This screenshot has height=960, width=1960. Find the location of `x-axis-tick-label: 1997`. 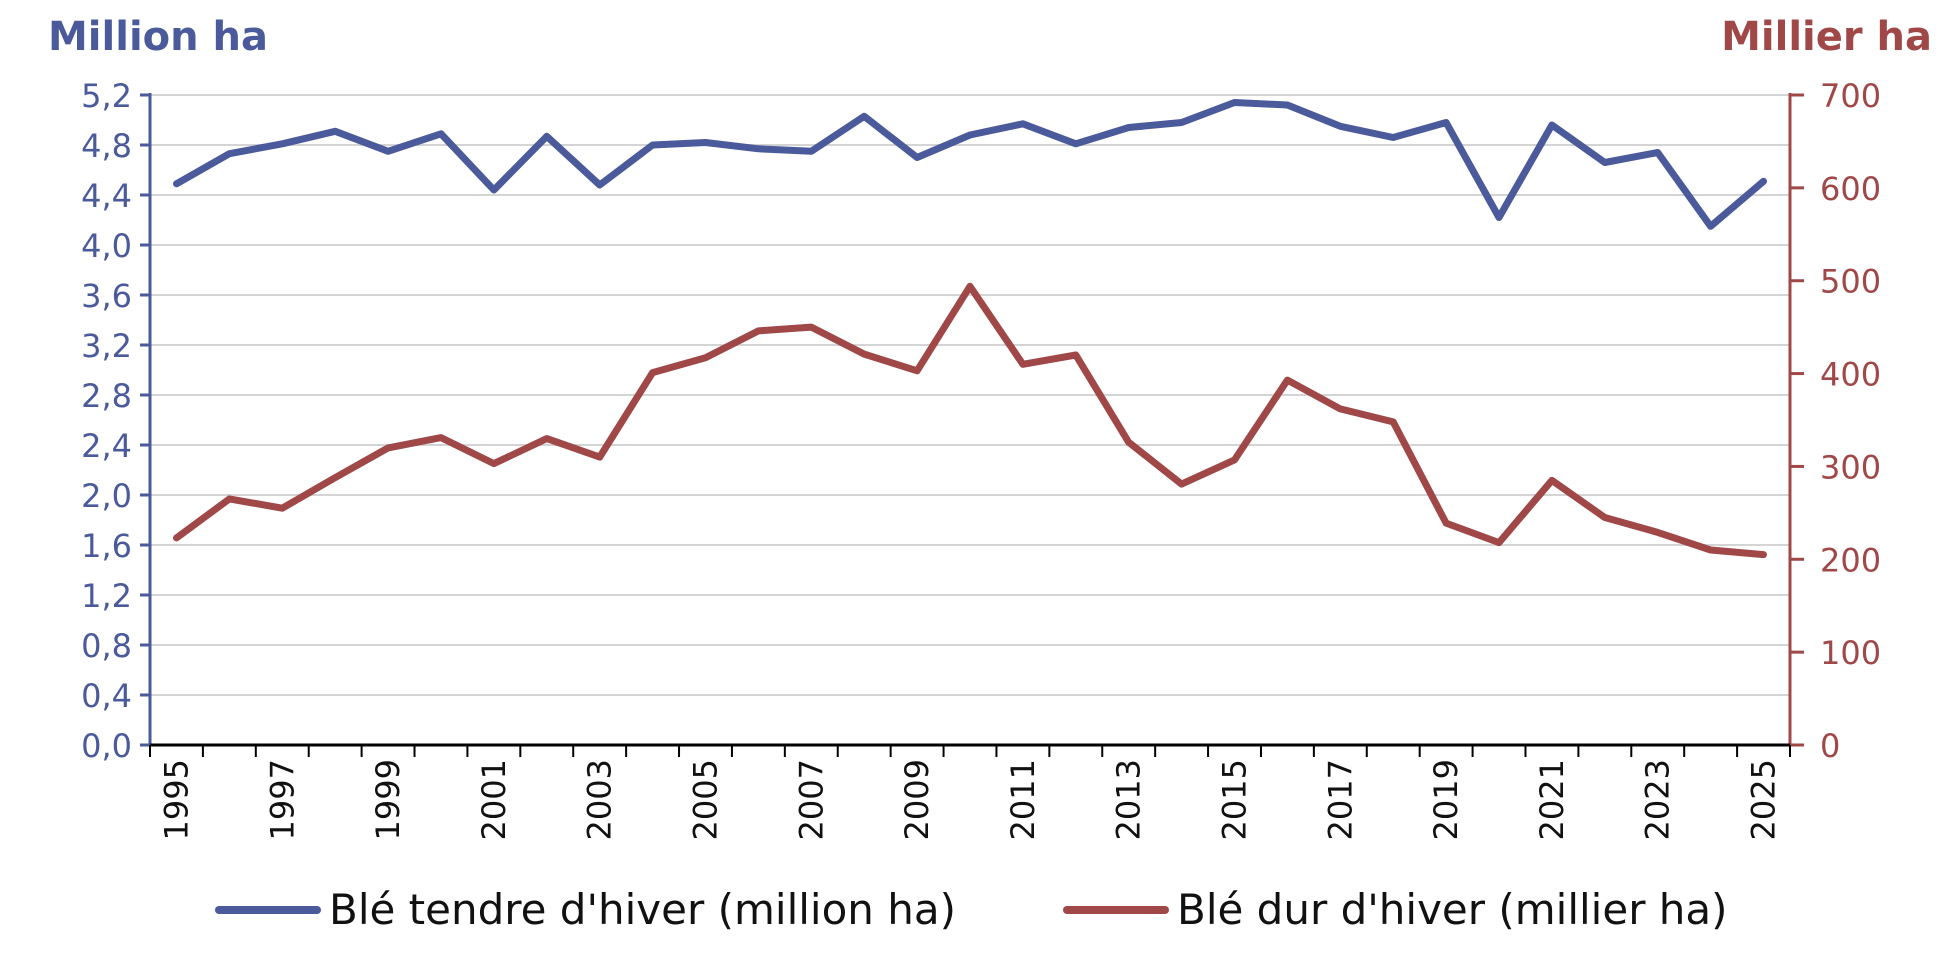

x-axis-tick-label: 1997 is located at coordinates (282, 799).